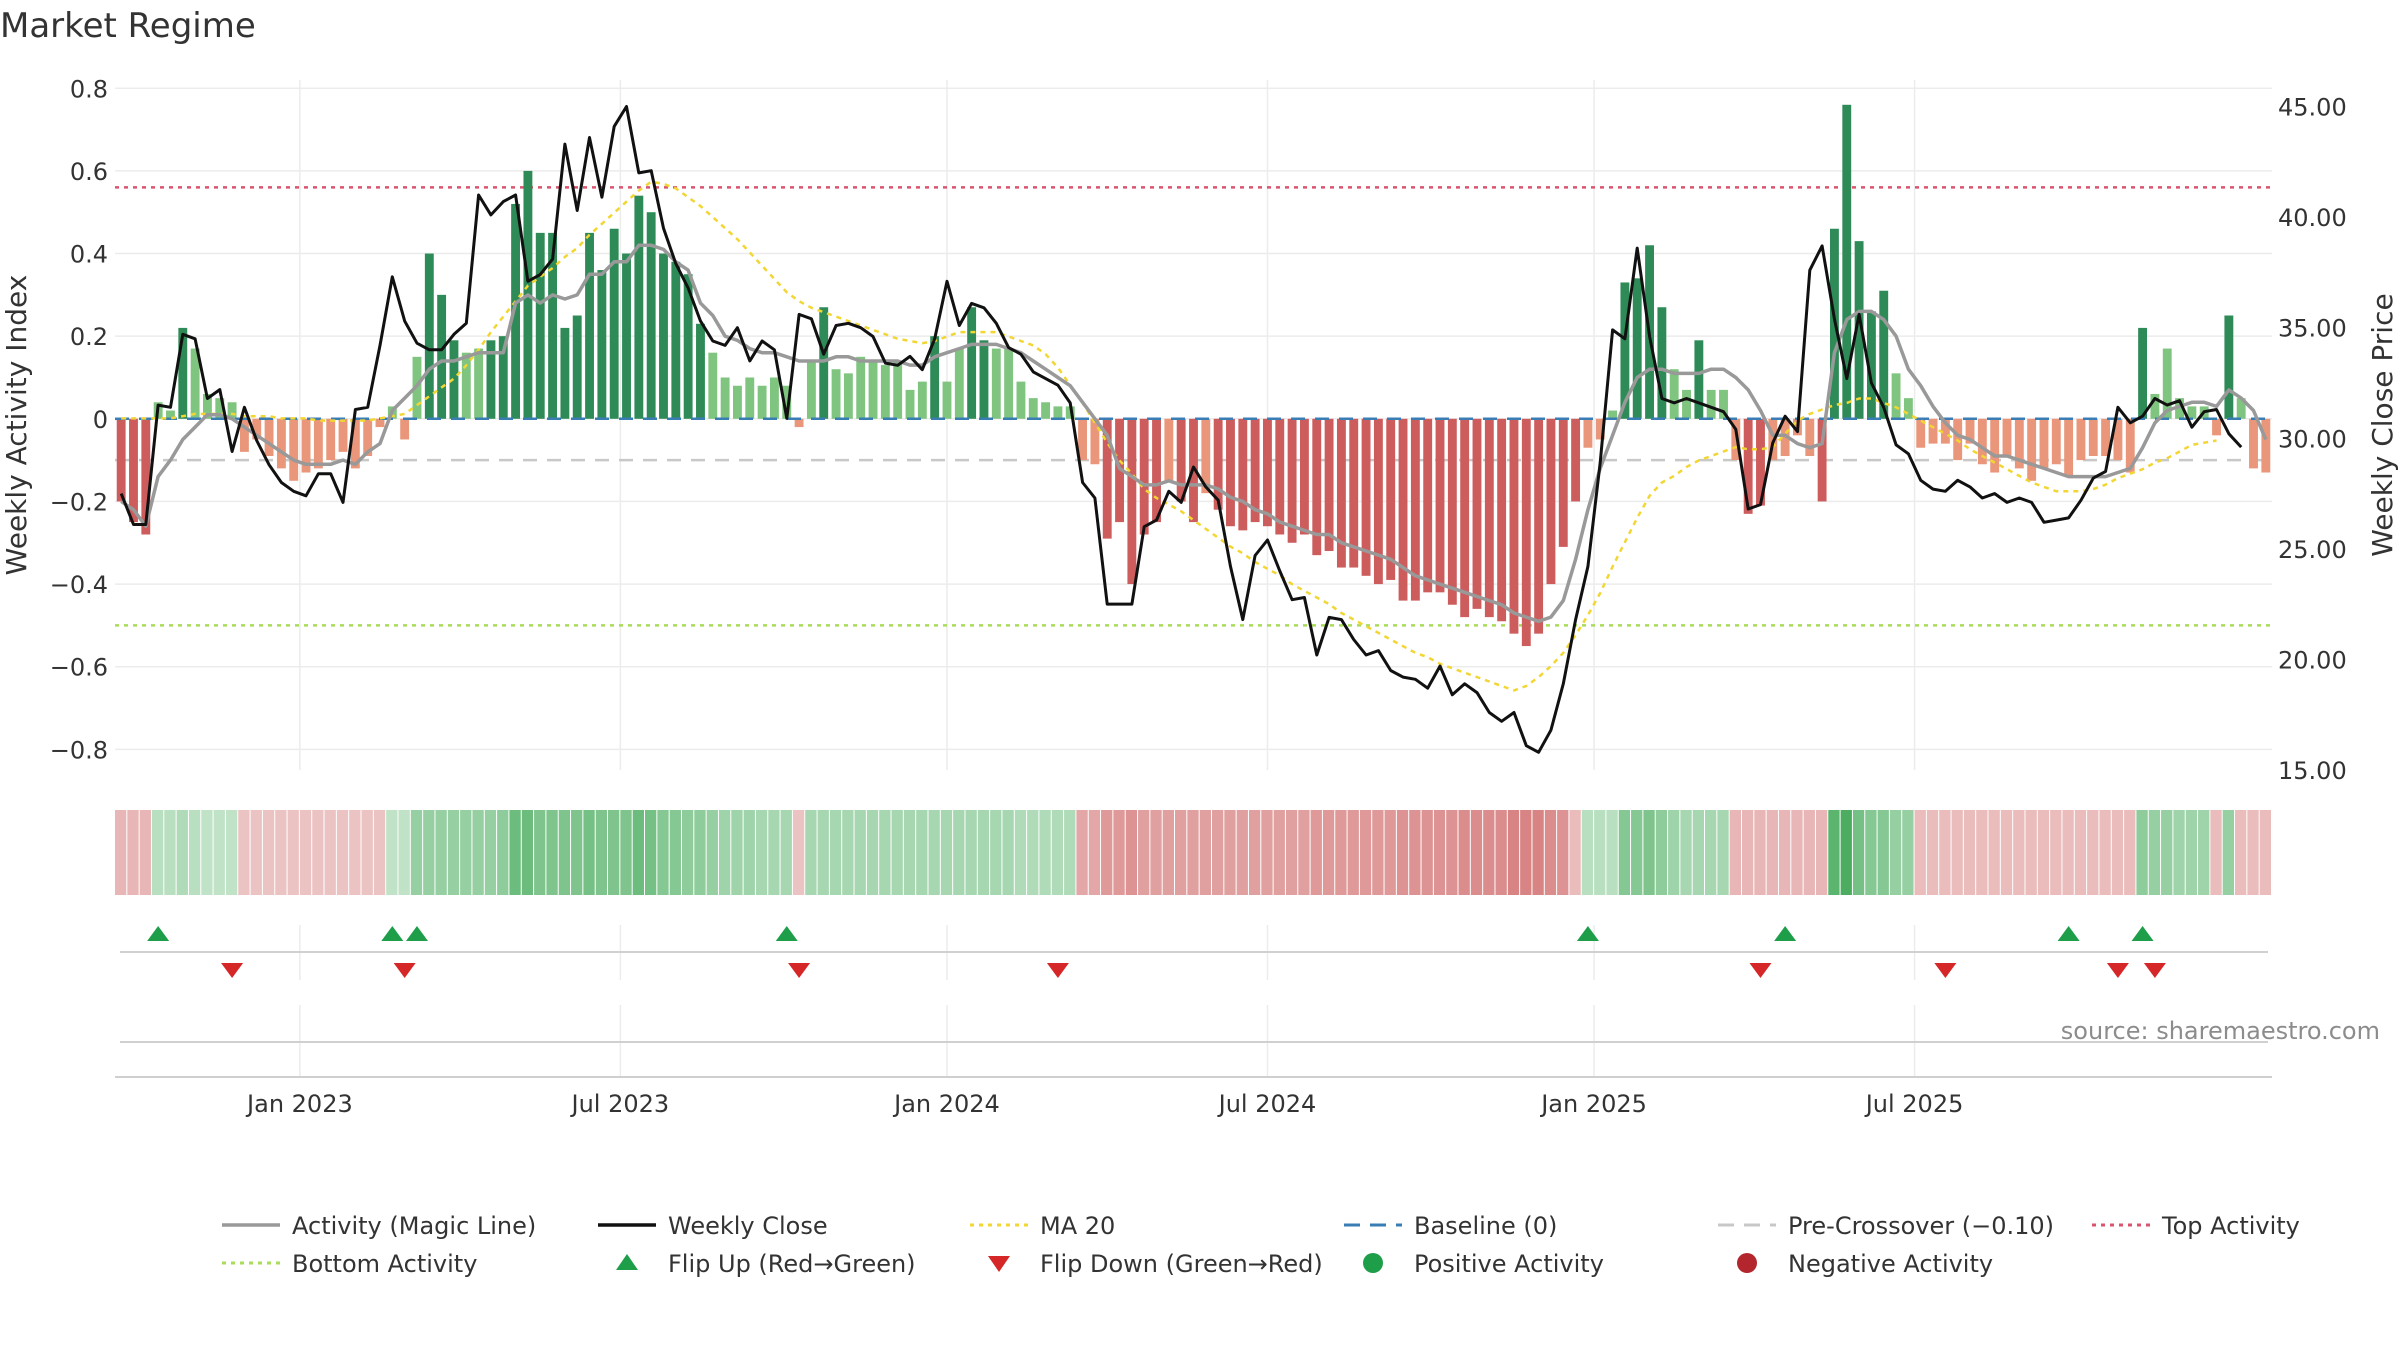 Image resolution: width=2400 pixels, height=1350 pixels. What do you see at coordinates (1921, 1226) in the screenshot?
I see `legend-label: Pre-Crossover (−0.10)` at bounding box center [1921, 1226].